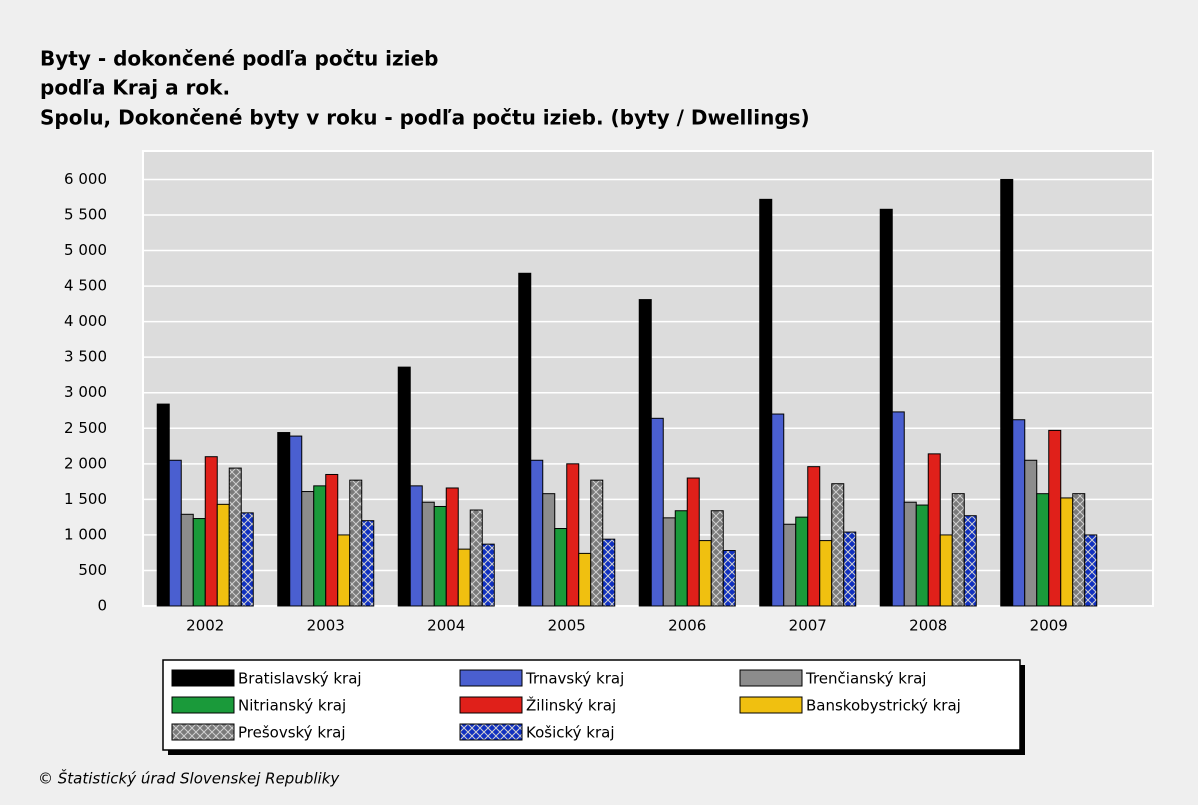  I want to click on x-tick-label: 2009, so click(1049, 626).